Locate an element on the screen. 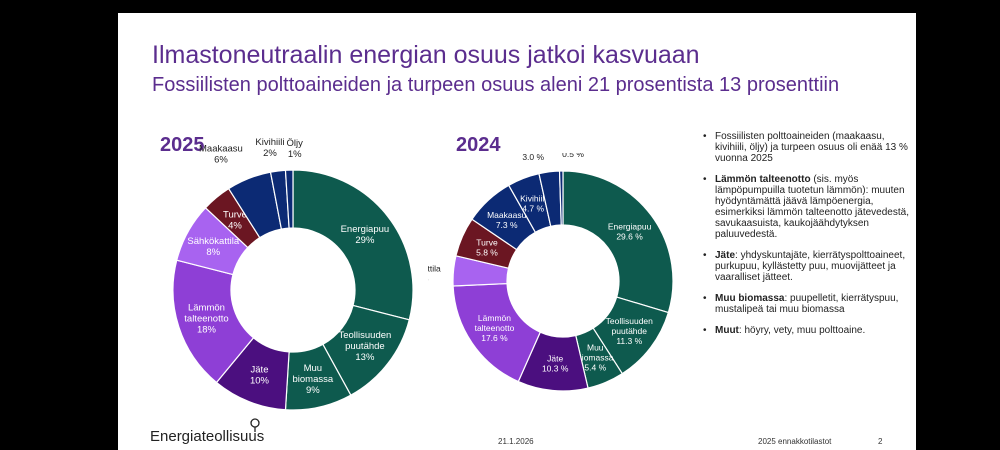 The height and width of the screenshot is (450, 1000). label-turve: Turve 4% is located at coordinates (235, 221).